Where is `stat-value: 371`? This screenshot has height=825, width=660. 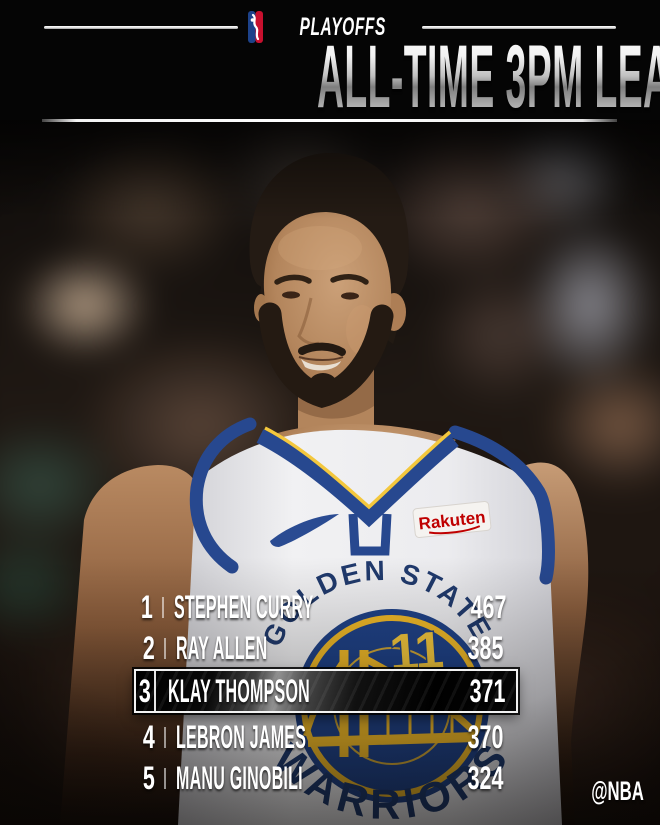
stat-value: 371 is located at coordinates (487, 690).